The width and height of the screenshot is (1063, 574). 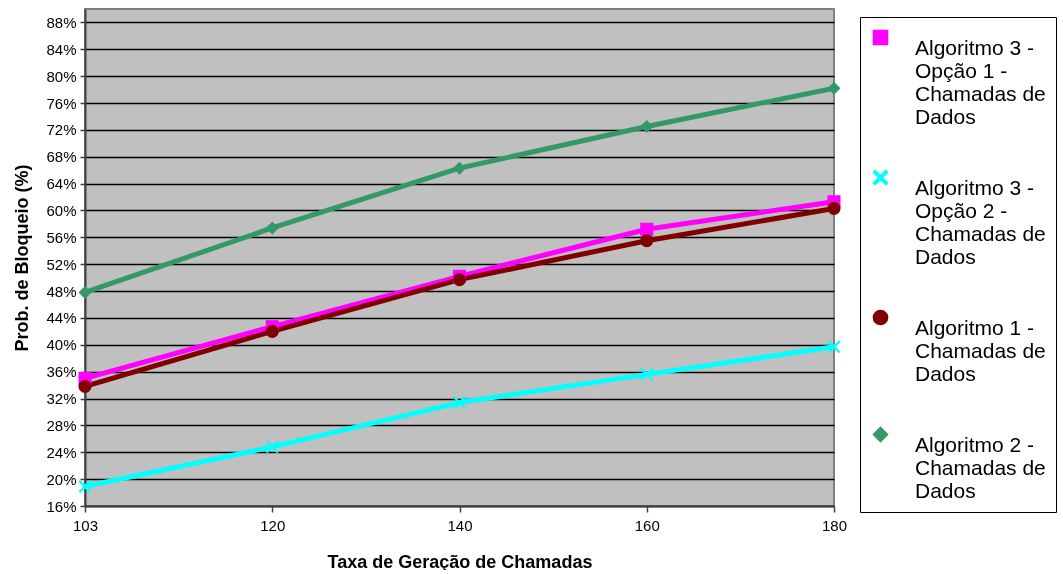 What do you see at coordinates (61, 210) in the screenshot?
I see `y-tick-label: 60%` at bounding box center [61, 210].